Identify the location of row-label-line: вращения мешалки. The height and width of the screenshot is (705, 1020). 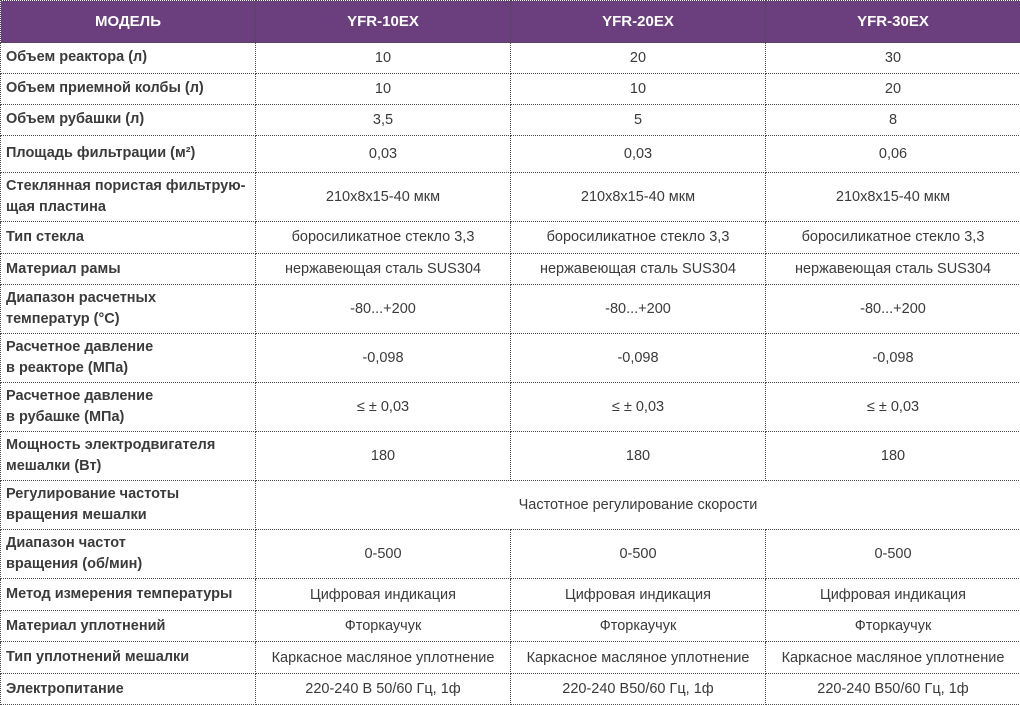
(76, 515).